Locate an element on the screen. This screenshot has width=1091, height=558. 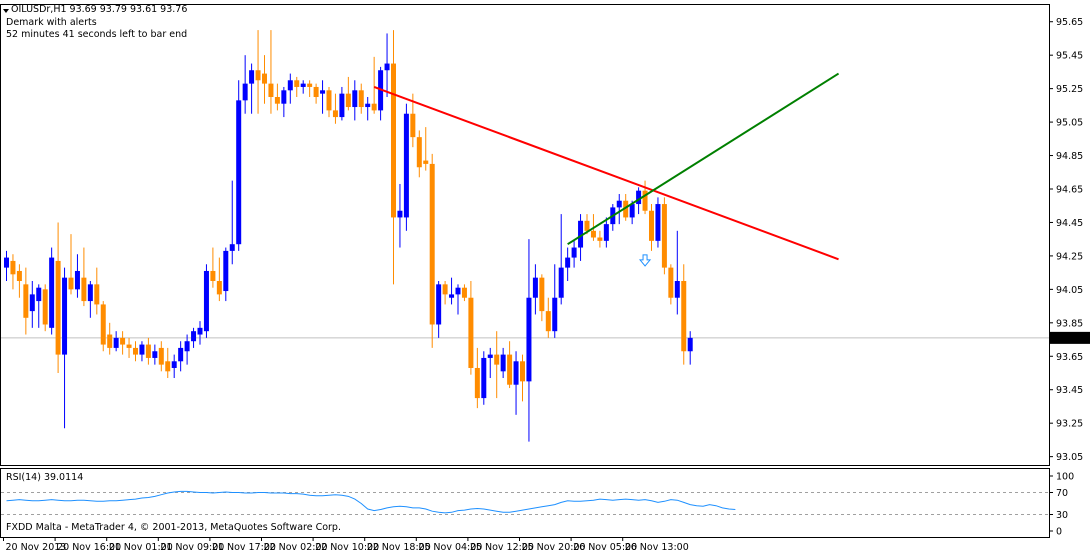
price-tick-label: 95.65 is located at coordinates (1069, 22).